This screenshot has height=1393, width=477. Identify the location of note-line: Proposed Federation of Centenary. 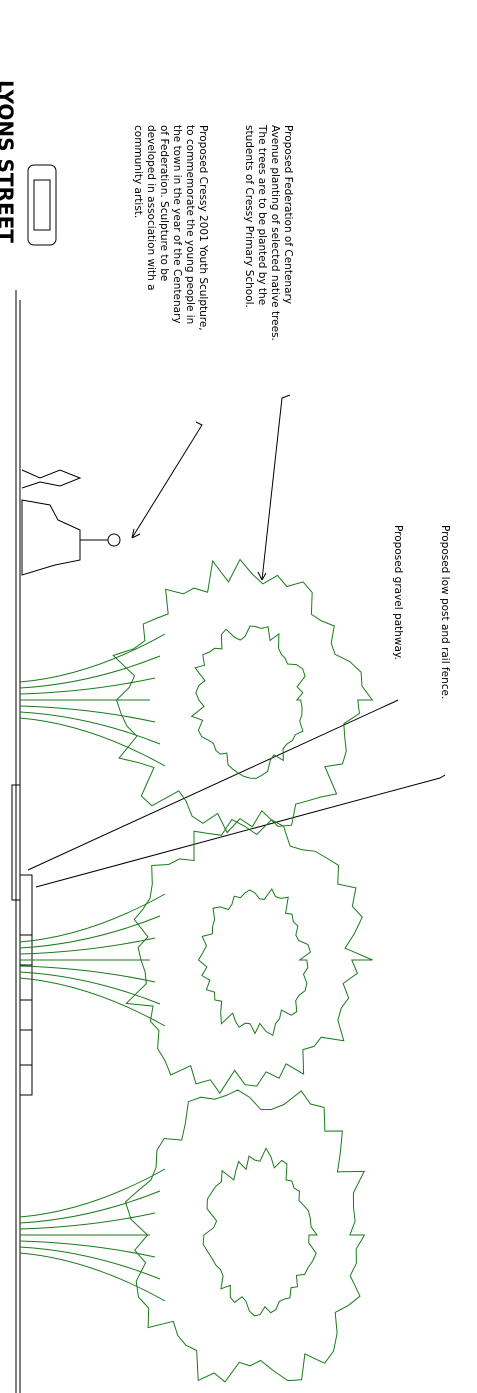
(288, 214).